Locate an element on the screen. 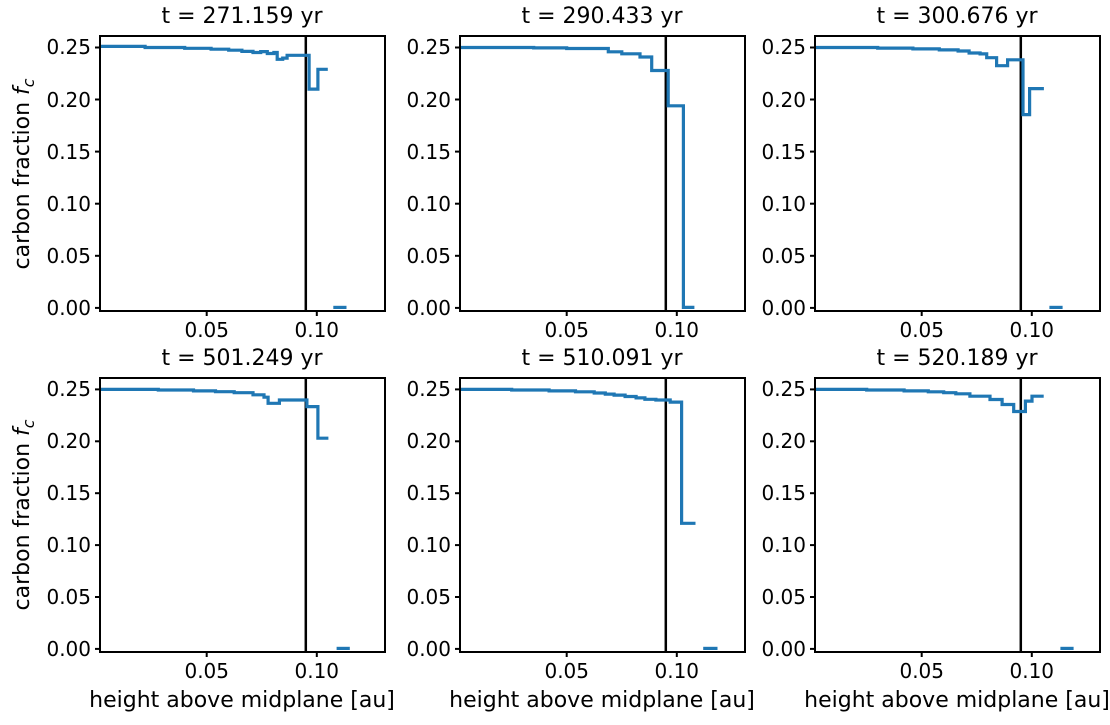 The image size is (1110, 725). subplot-2-title: t = 290.433 yr is located at coordinates (602, 16).